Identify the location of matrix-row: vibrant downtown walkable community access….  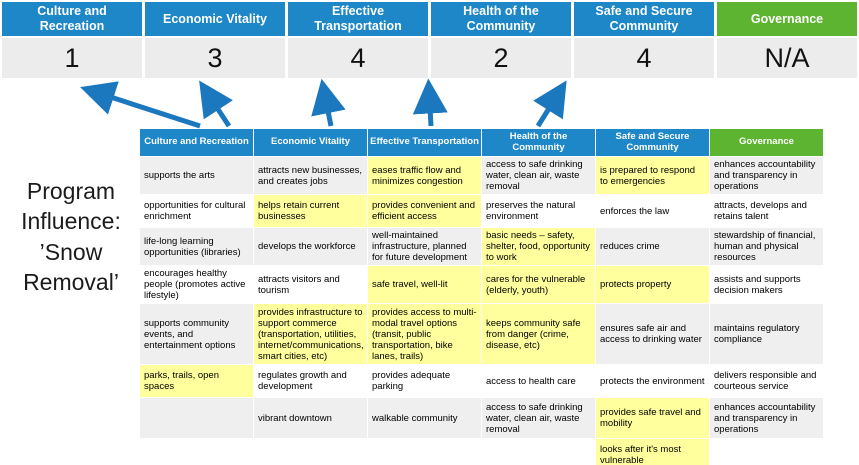
(481, 418).